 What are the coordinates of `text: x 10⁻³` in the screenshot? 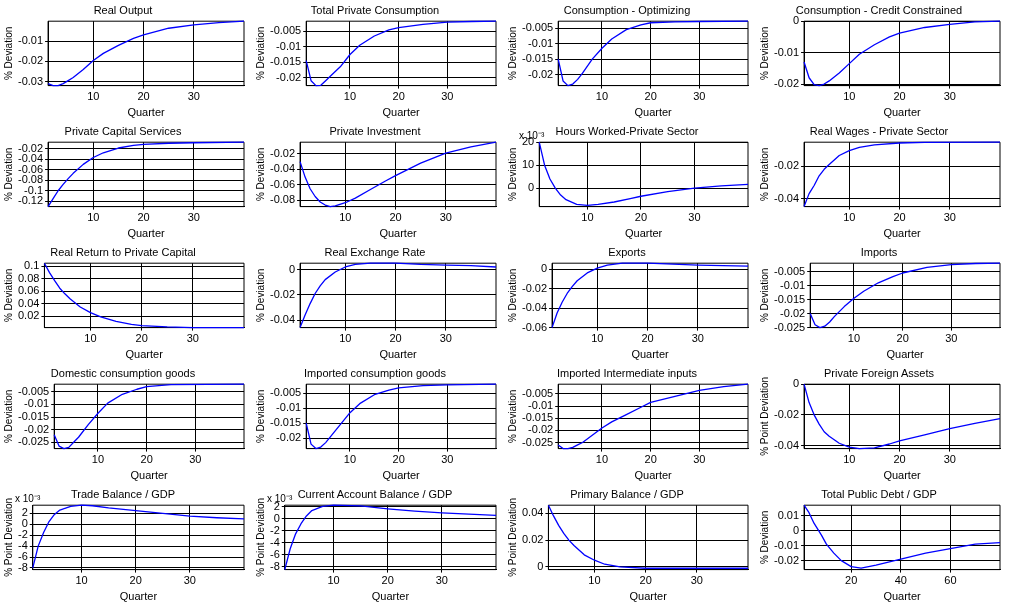 It's located at (28, 499).